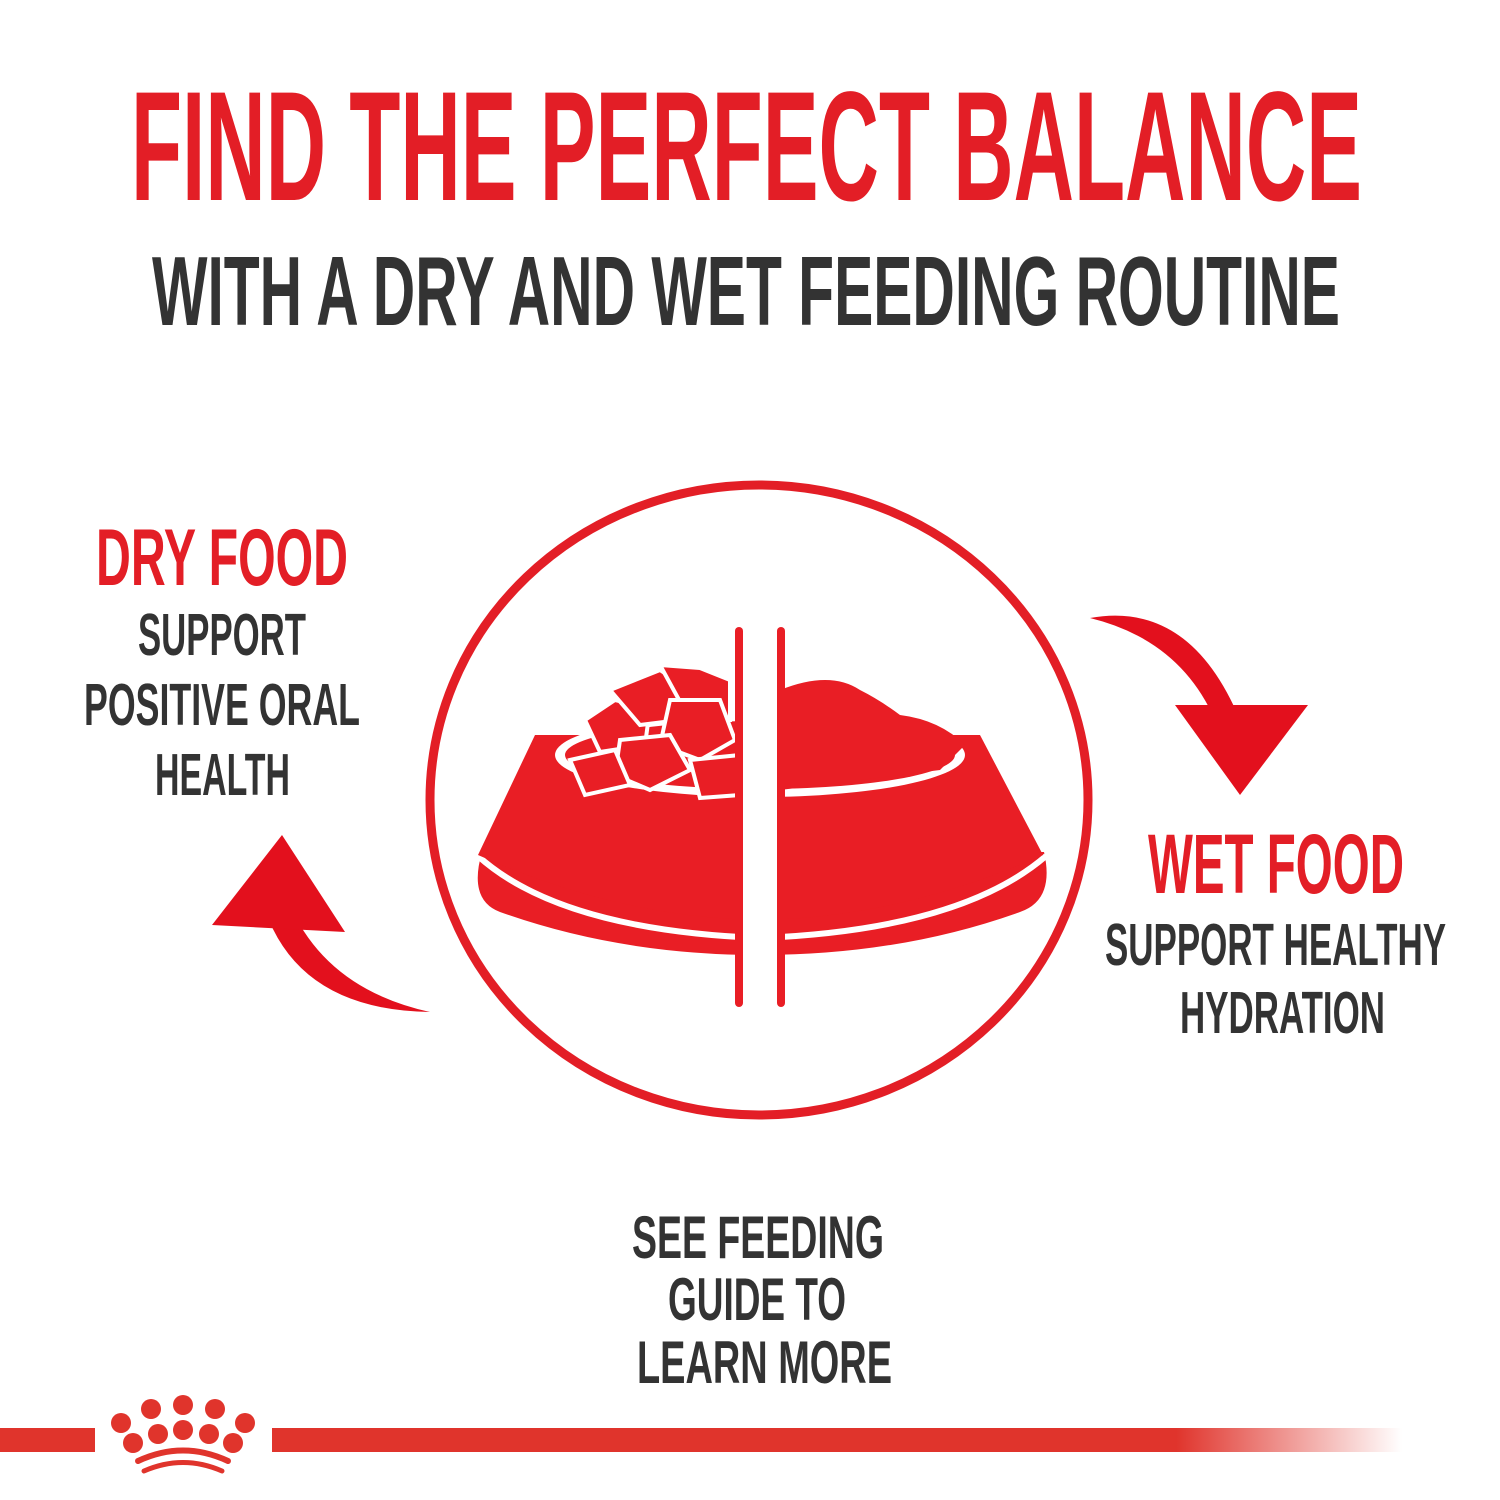 This screenshot has height=1500, width=1500. Describe the element at coordinates (746, 291) in the screenshot. I see `page-subtitle: WITH A DRY AND WET FEEDING ROUTINE` at that location.